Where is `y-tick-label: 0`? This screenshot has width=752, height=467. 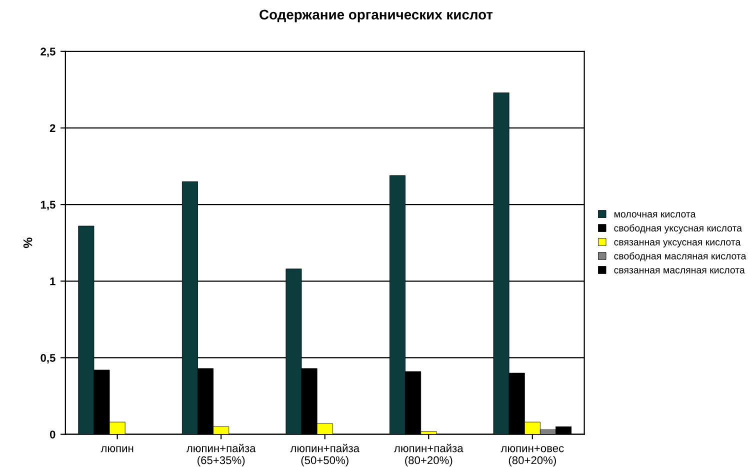 y-tick-label: 0 is located at coordinates (53, 434).